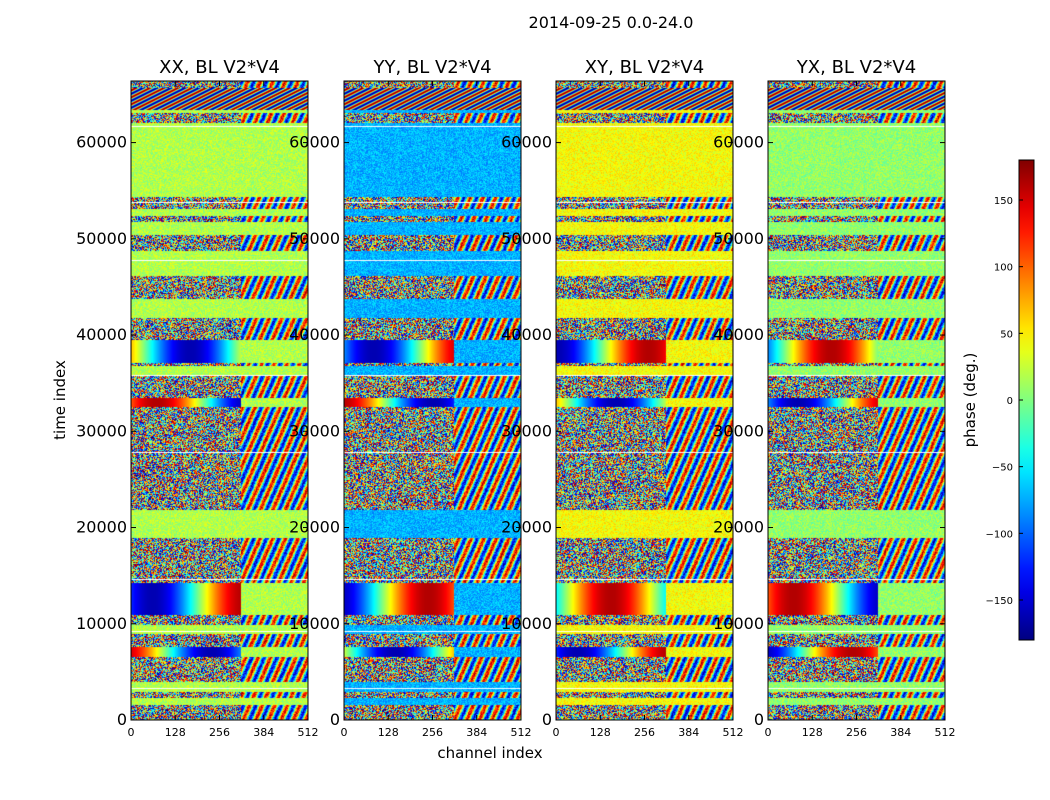 The height and width of the screenshot is (800, 1050). Describe the element at coordinates (1003, 201) in the screenshot. I see `colorbar-tick-label: 150` at that location.